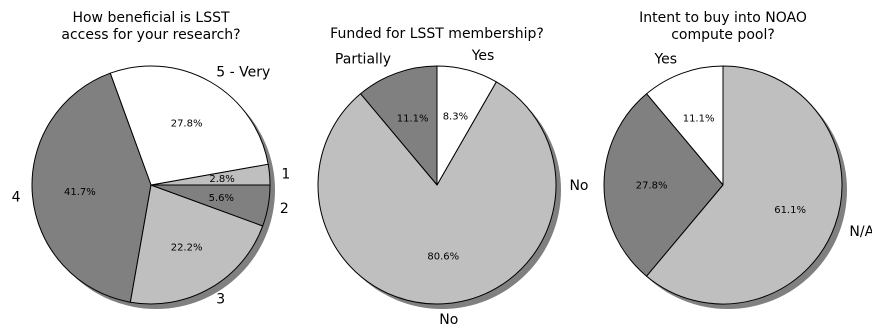 Image resolution: width=872 pixels, height=324 pixels. I want to click on slice-category-label: N/A, so click(860, 232).